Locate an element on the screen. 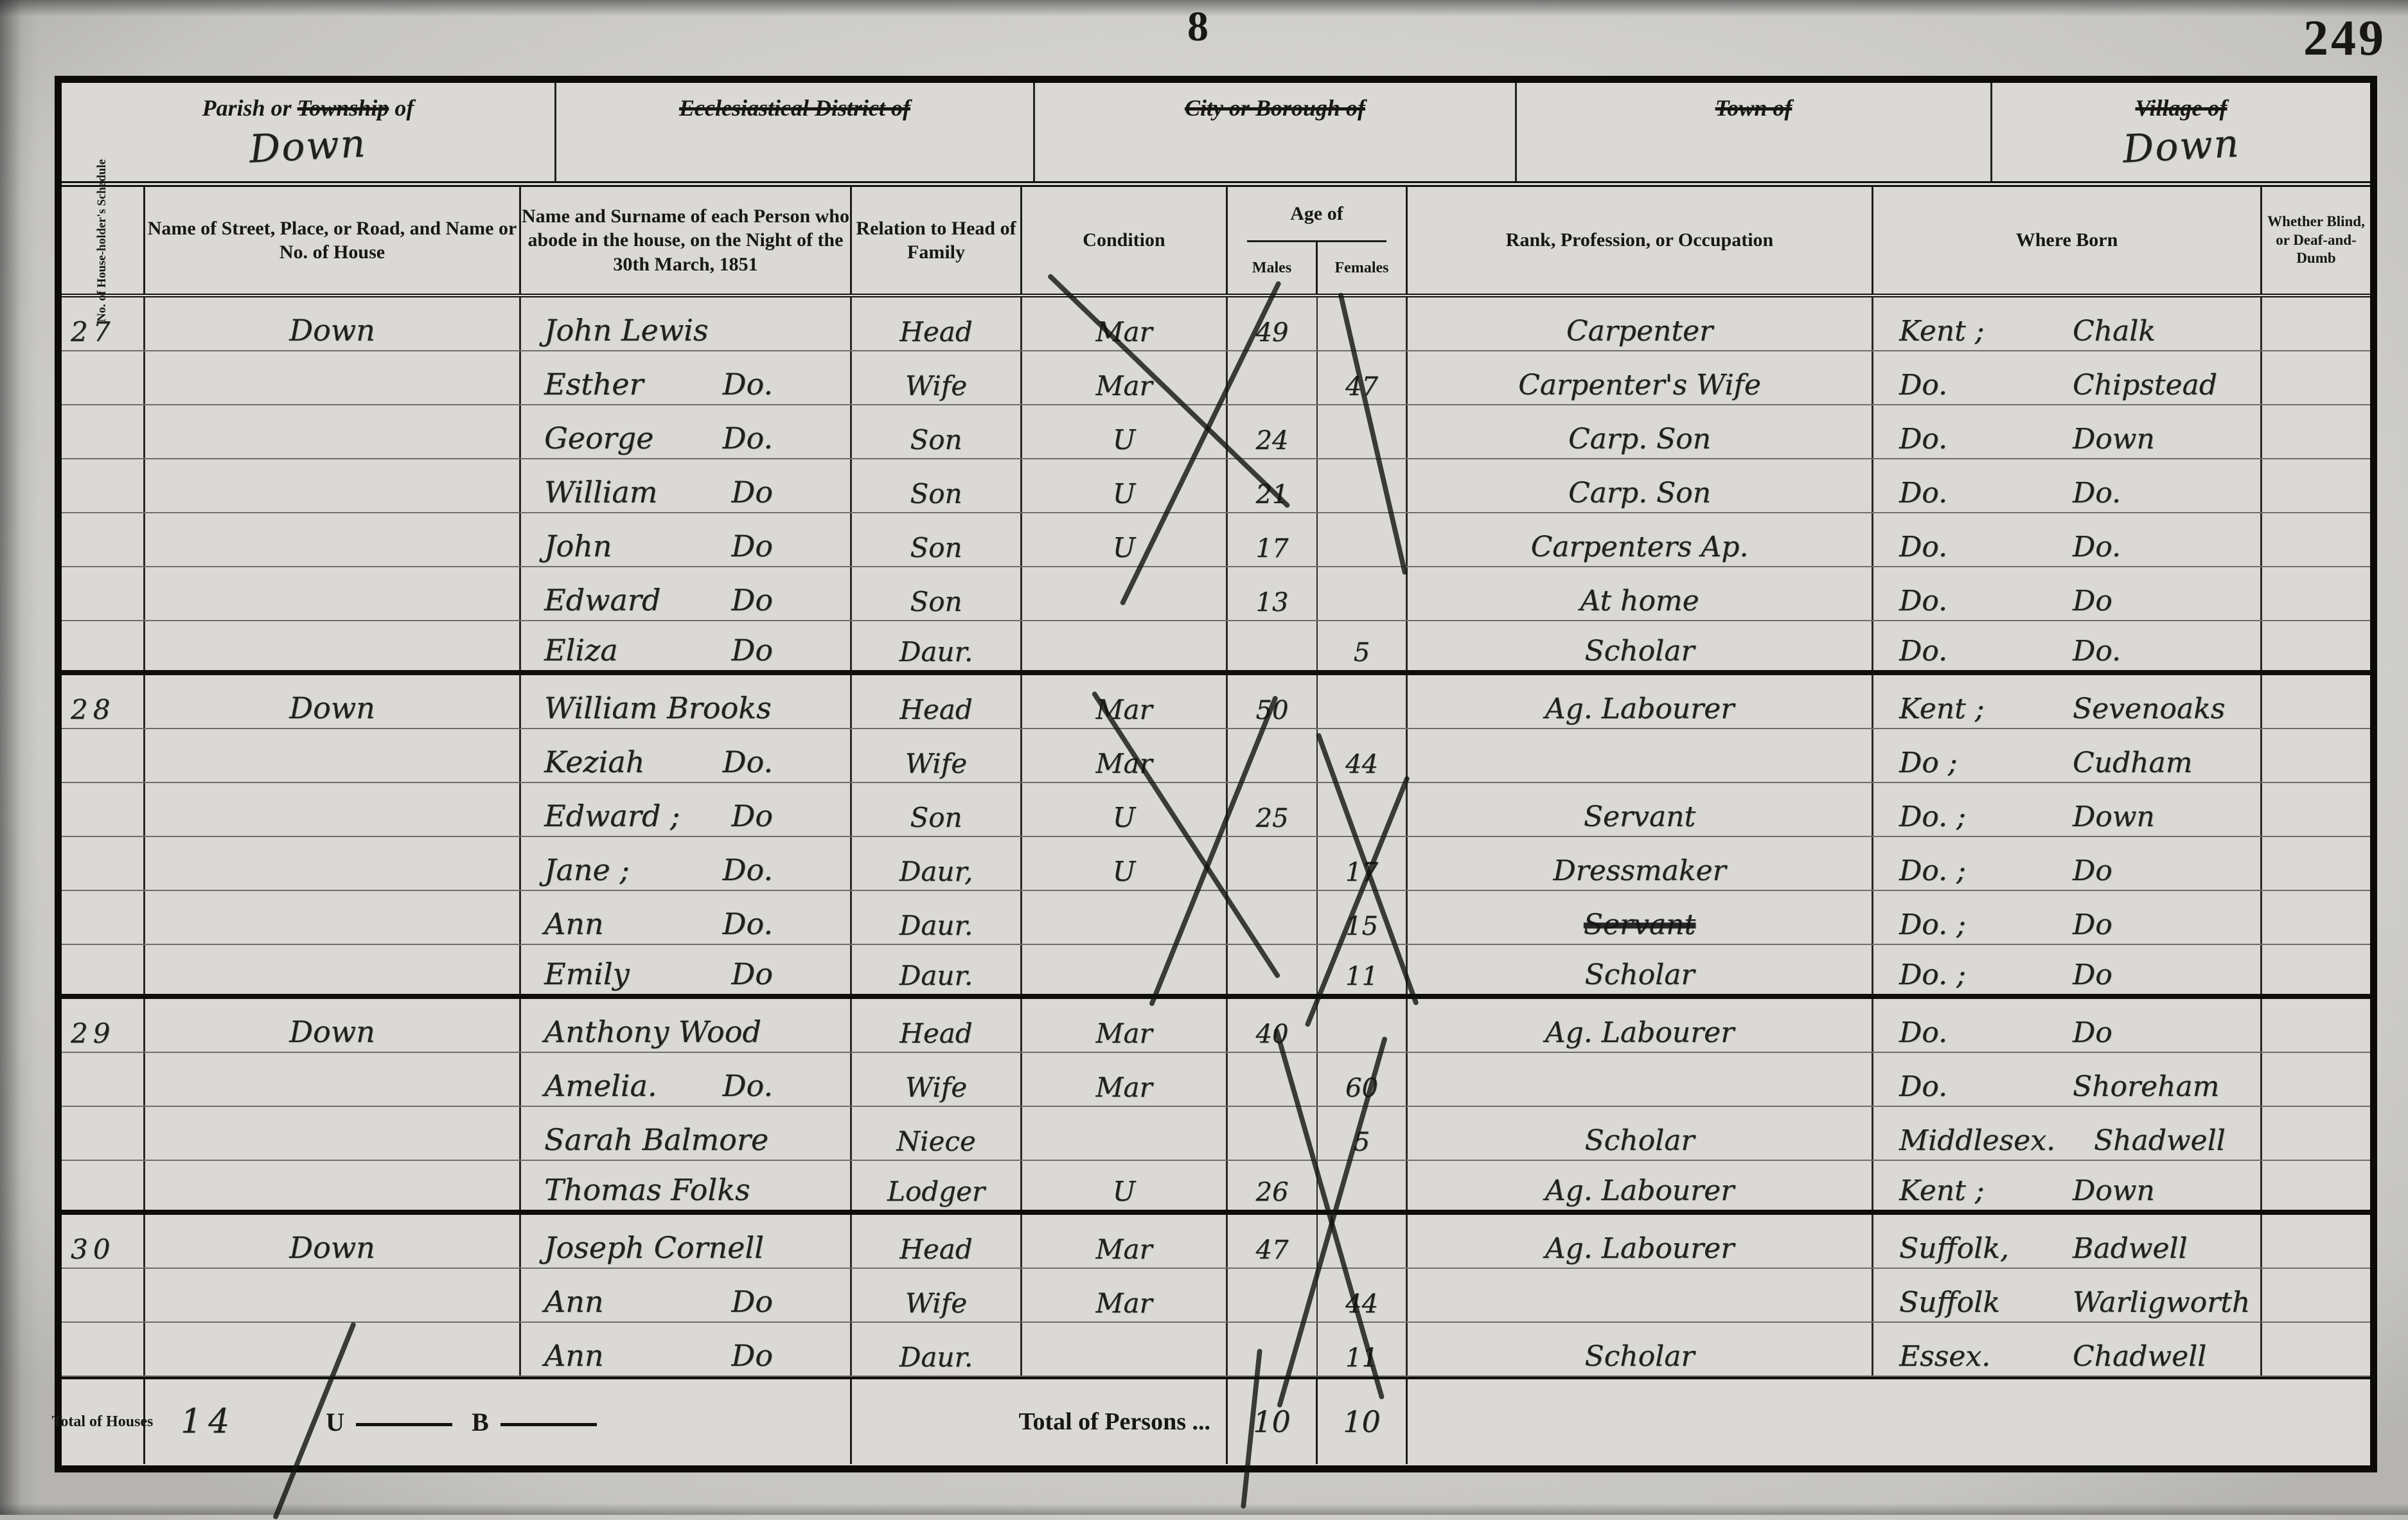 This screenshot has height=1520, width=2408. census-row: Edward ; Do Son U 25 Servant Do. ; Down is located at coordinates (1216, 810).